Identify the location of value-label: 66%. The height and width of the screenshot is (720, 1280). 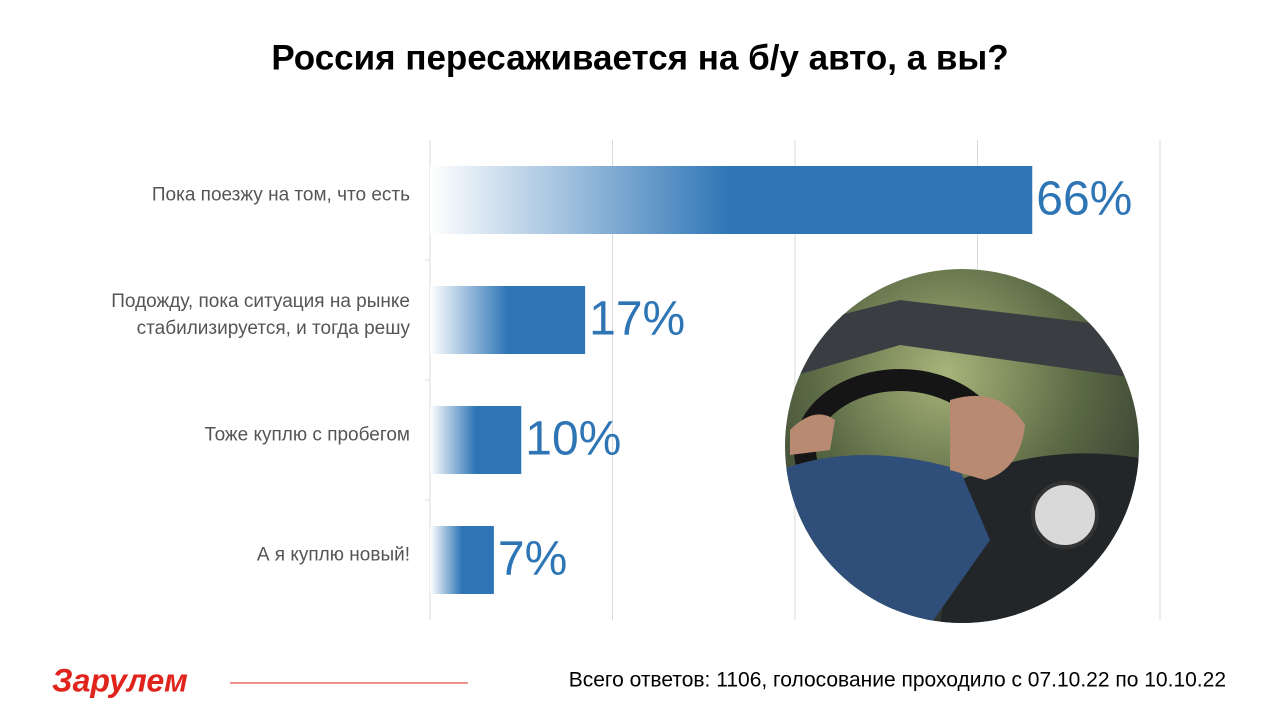
(1084, 199).